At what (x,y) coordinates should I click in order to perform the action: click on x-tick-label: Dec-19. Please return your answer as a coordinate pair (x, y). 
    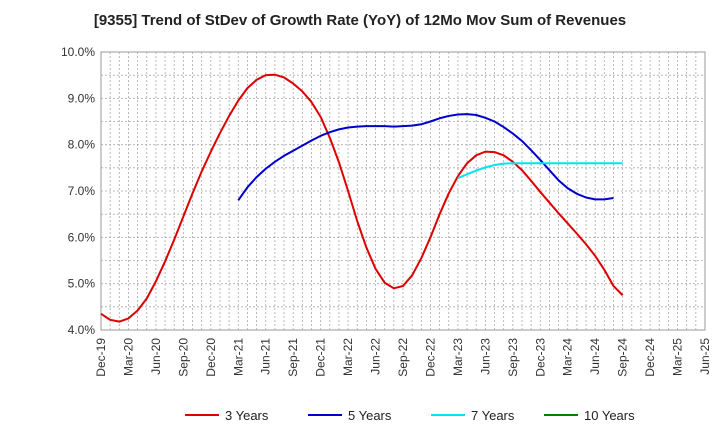
    Looking at the image, I should click on (101, 357).